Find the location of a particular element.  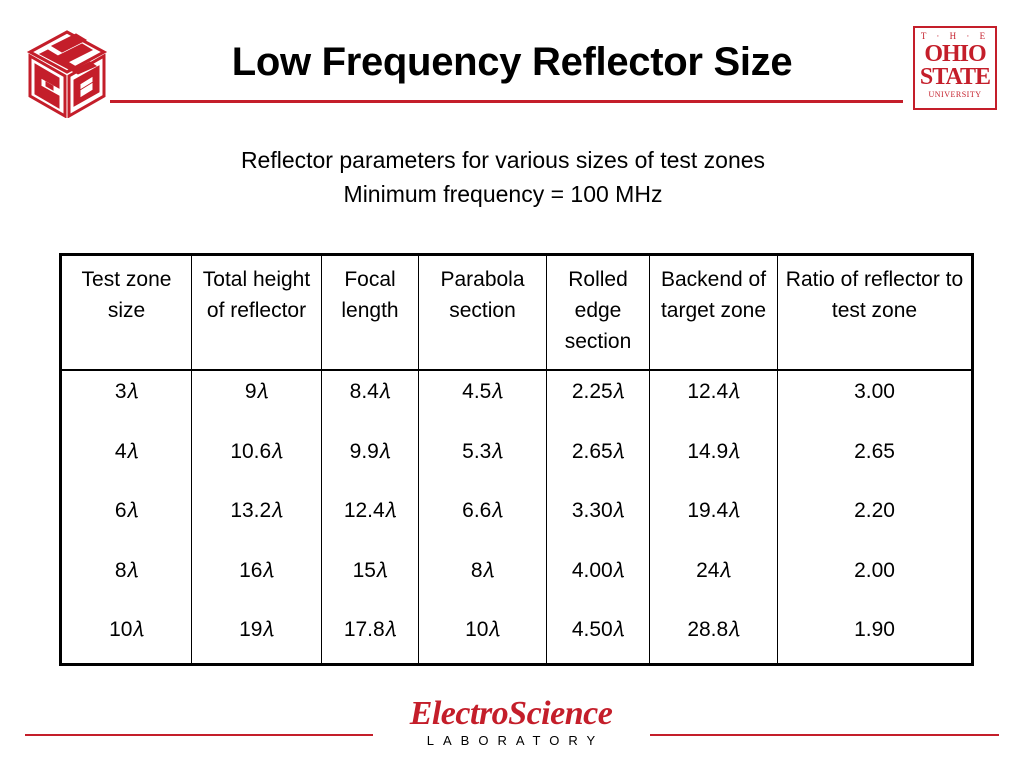

table-cell: 5.3𝜆 is located at coordinates (482, 451).